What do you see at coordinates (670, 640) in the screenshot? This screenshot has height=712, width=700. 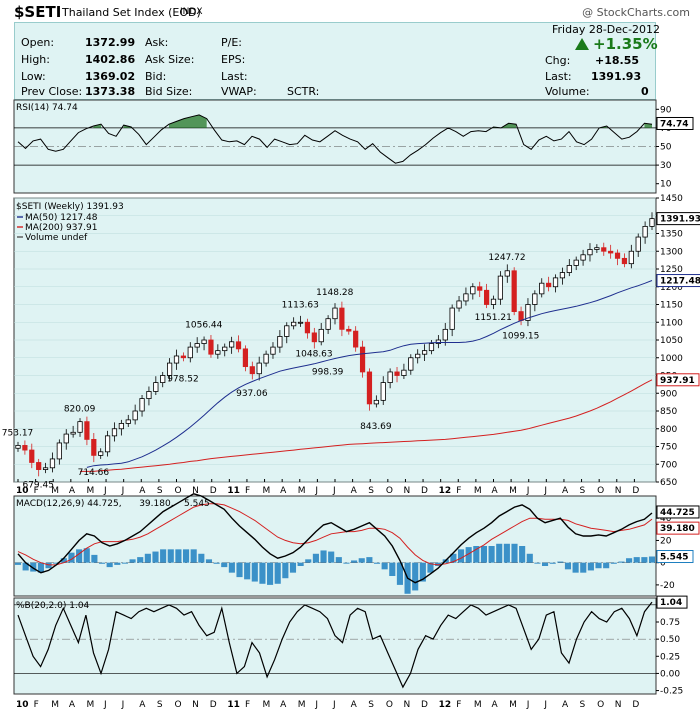 I see `percentb-ytick-label: 0.50` at bounding box center [670, 640].